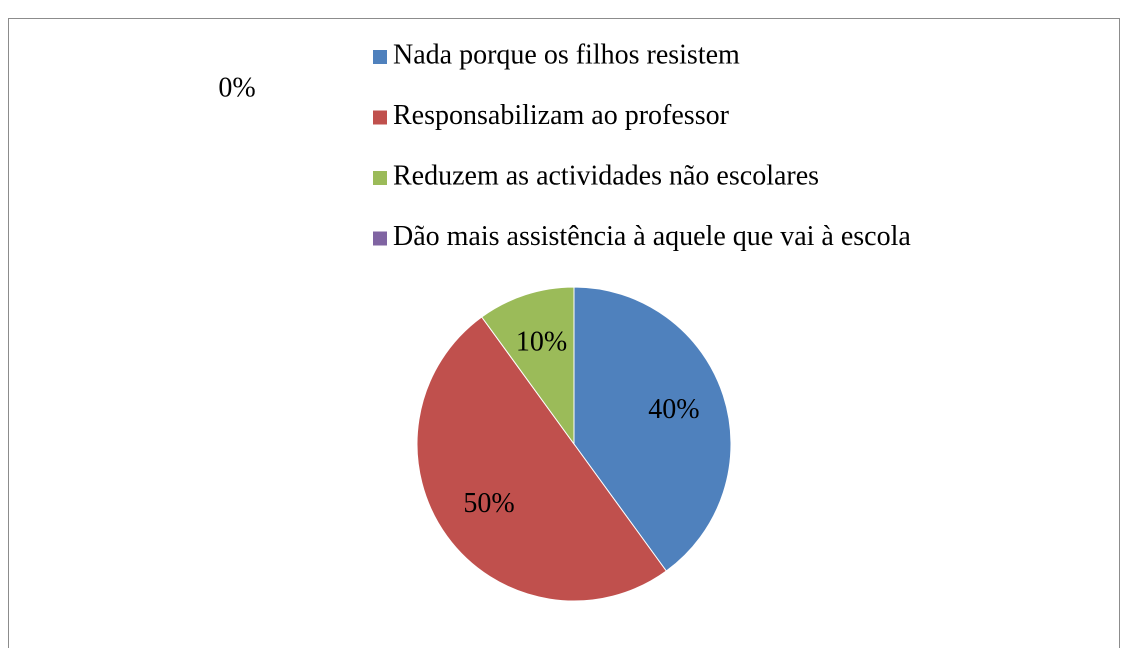 The height and width of the screenshot is (653, 1128). I want to click on data-label: 50%, so click(488, 503).